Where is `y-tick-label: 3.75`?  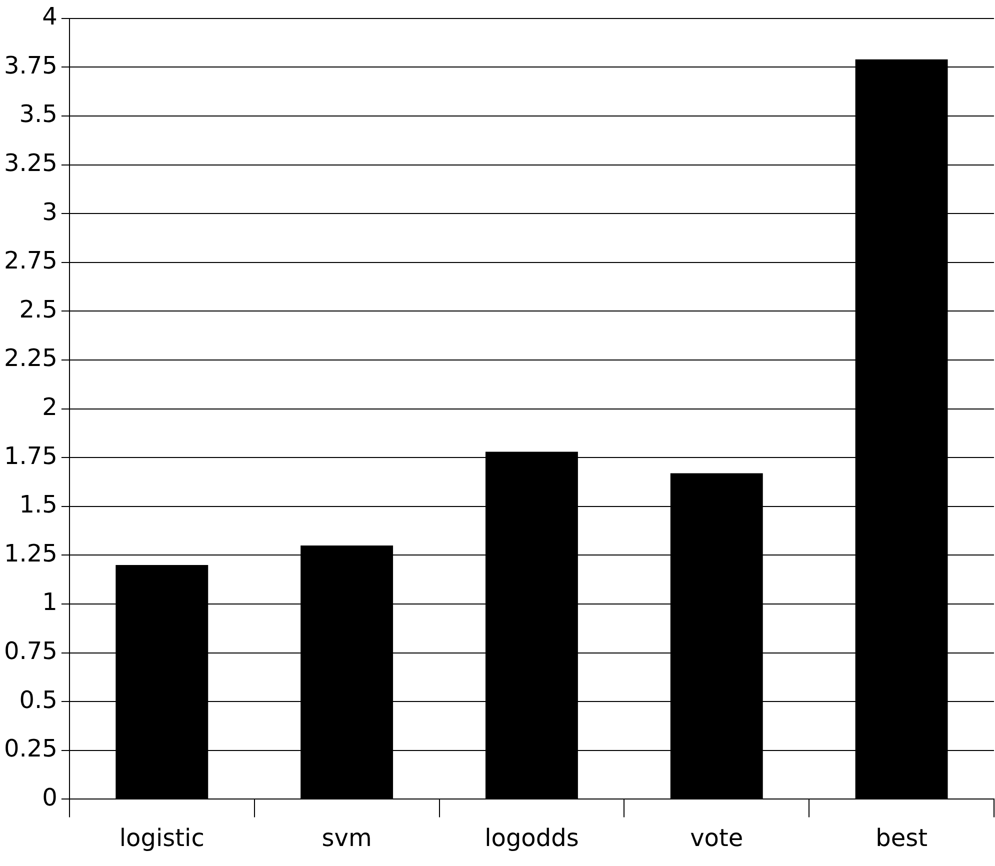
y-tick-label: 3.75 is located at coordinates (31, 65).